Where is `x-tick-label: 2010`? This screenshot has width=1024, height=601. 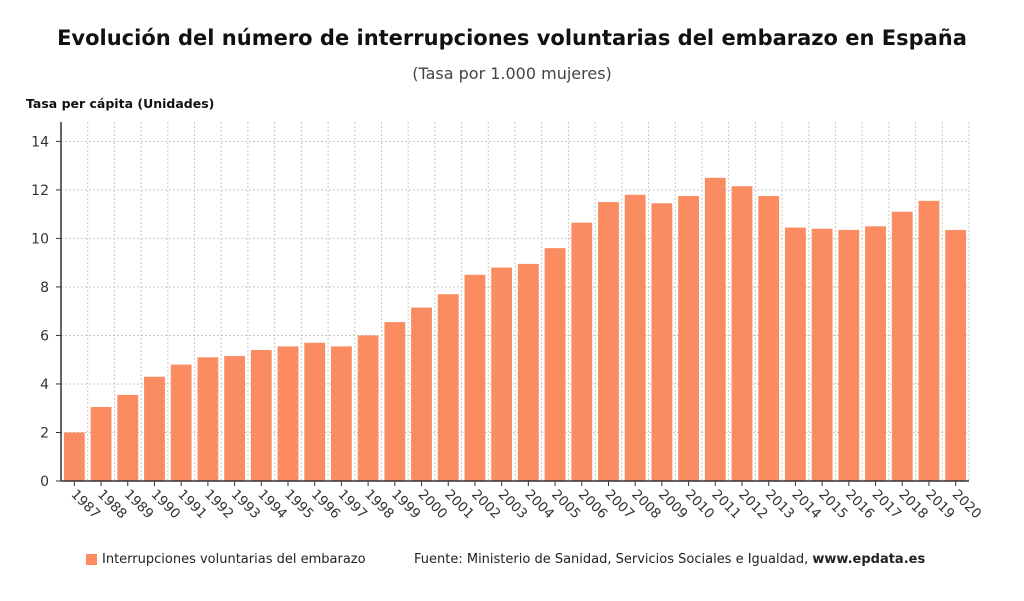 x-tick-label: 2010 is located at coordinates (700, 505).